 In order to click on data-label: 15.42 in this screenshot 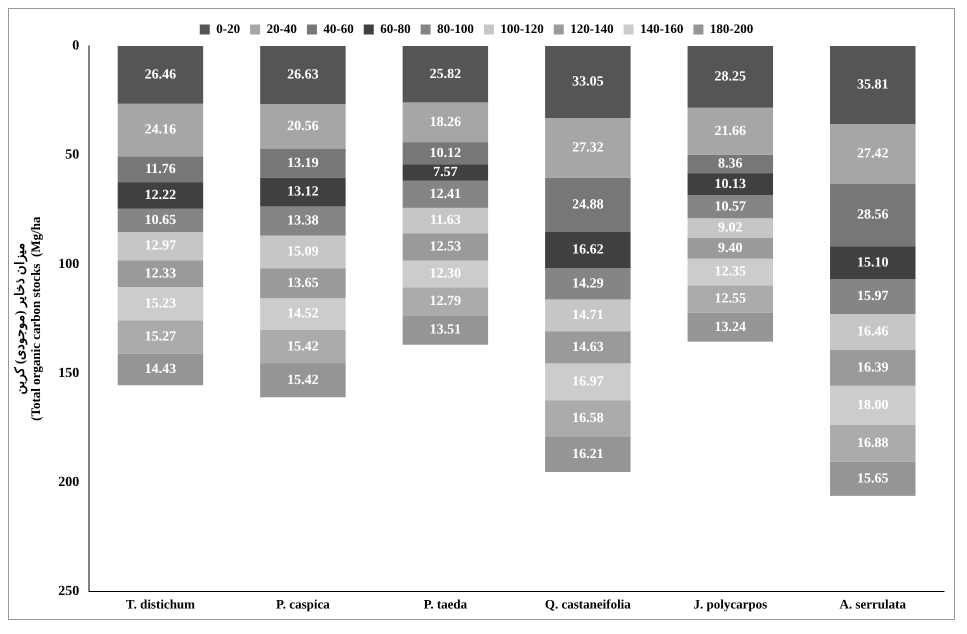, I will do `click(303, 380)`.